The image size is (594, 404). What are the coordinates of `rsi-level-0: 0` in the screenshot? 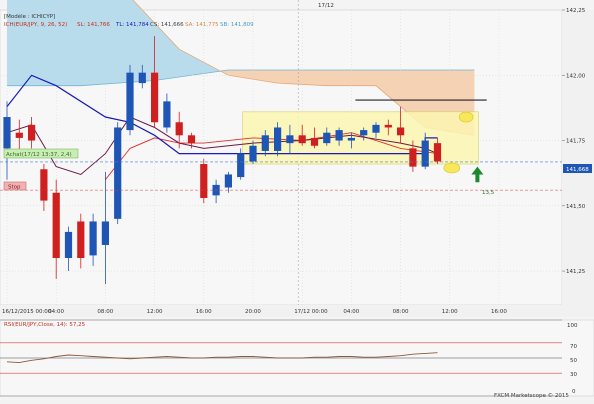 It's located at (574, 392).